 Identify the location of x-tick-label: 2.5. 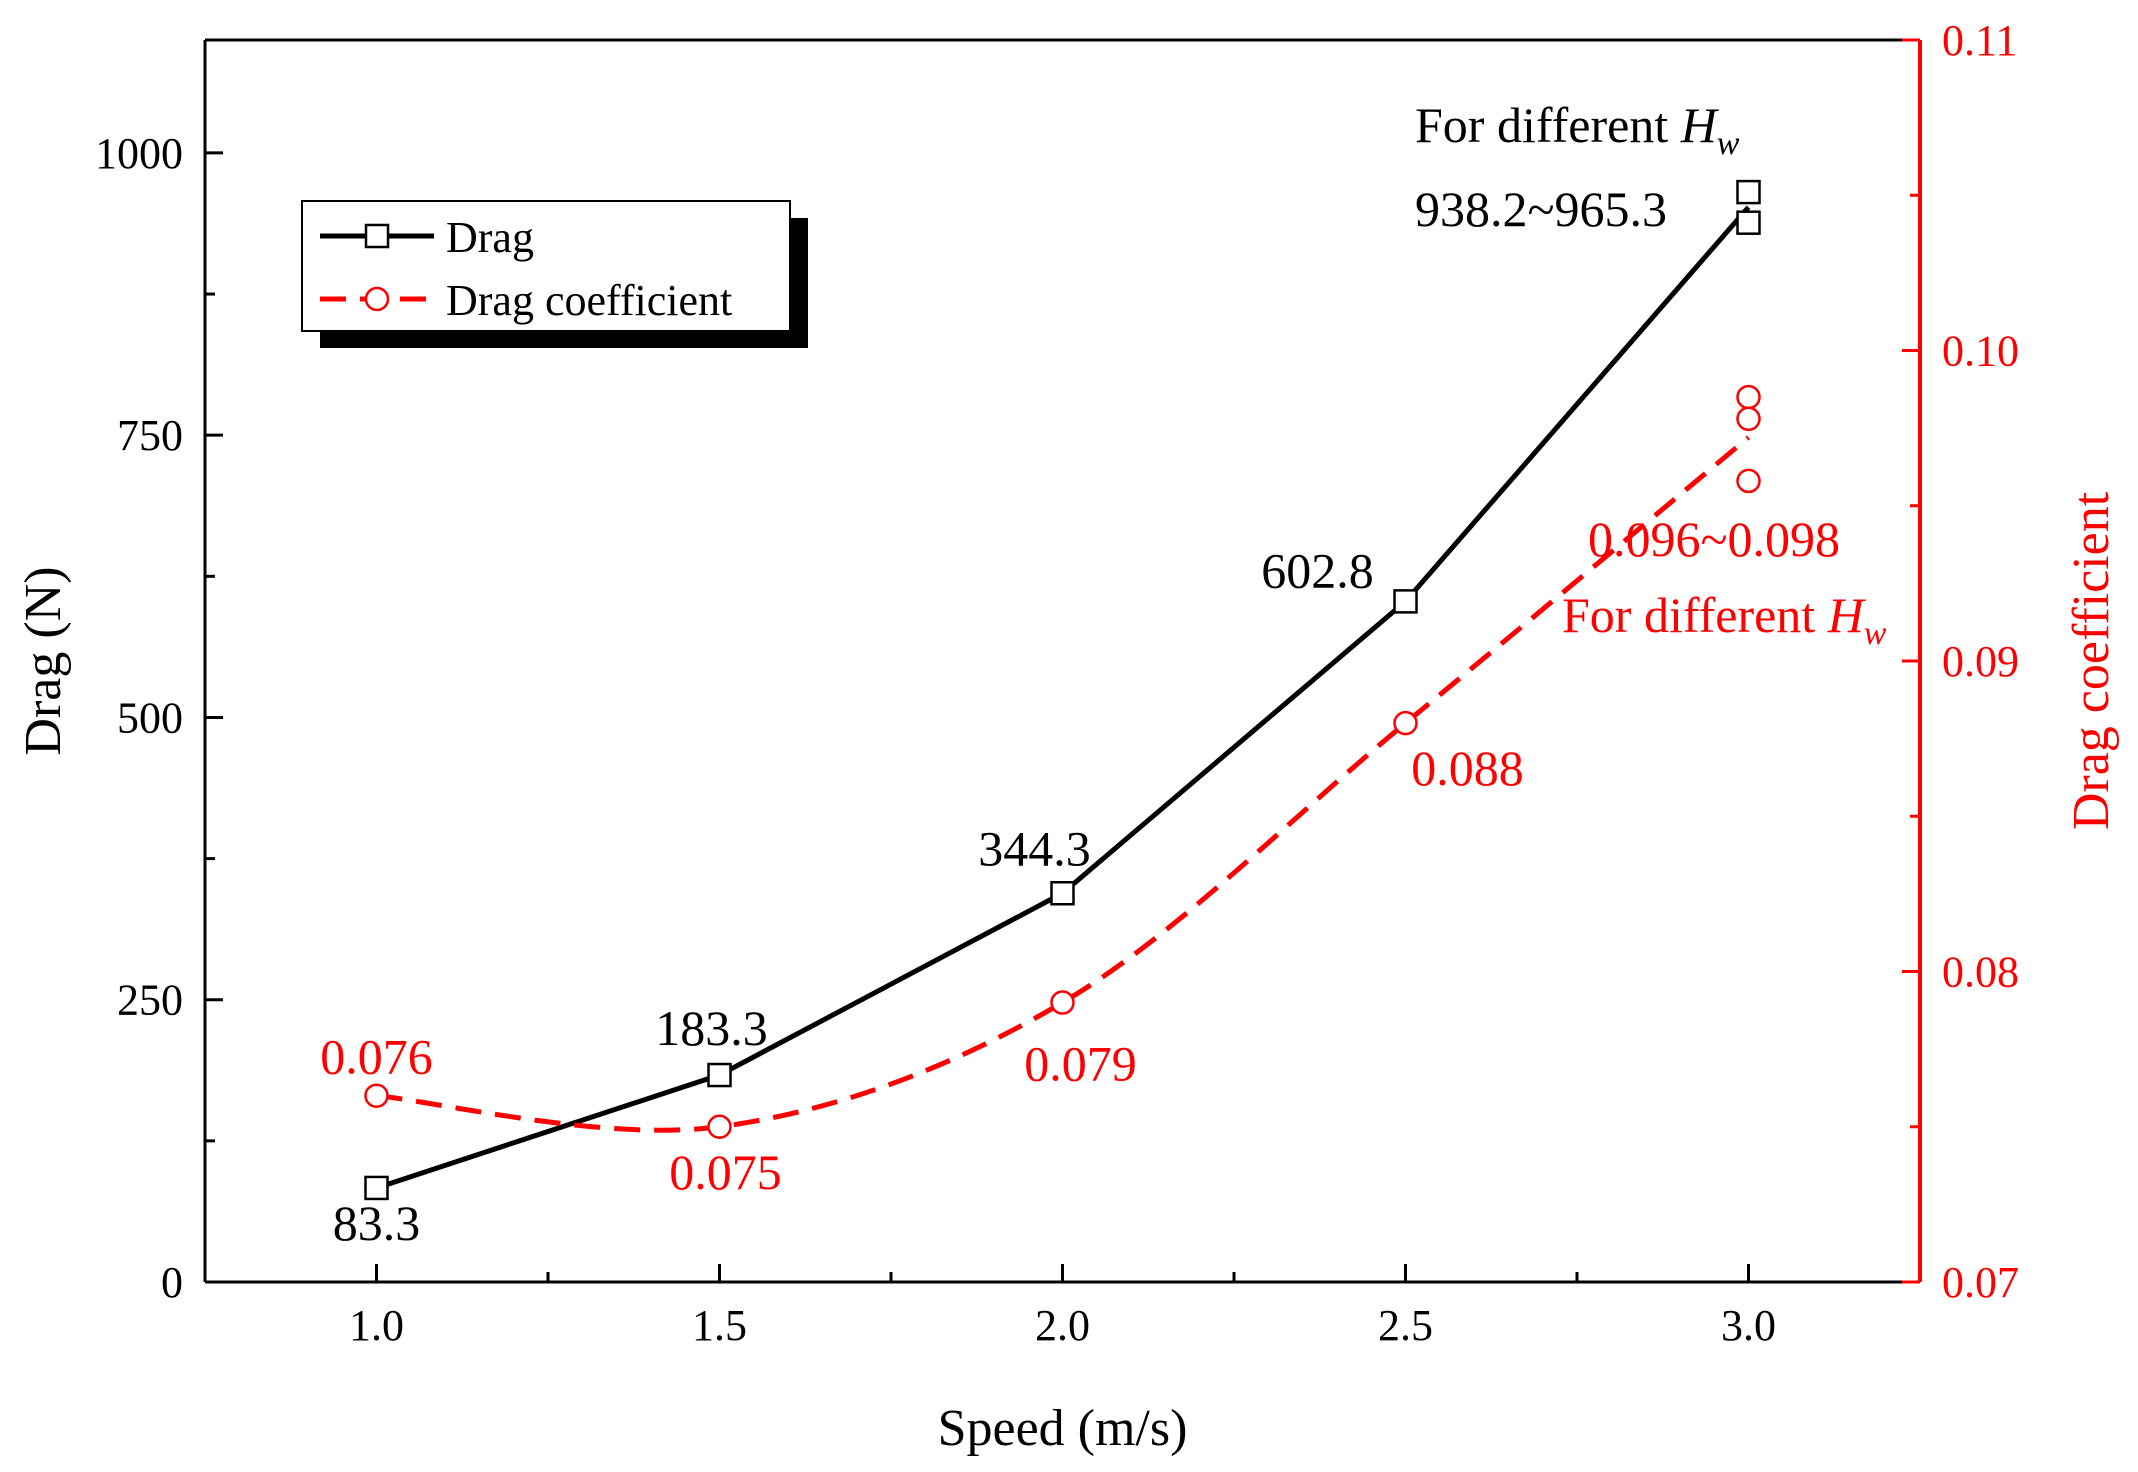
(1405, 1325).